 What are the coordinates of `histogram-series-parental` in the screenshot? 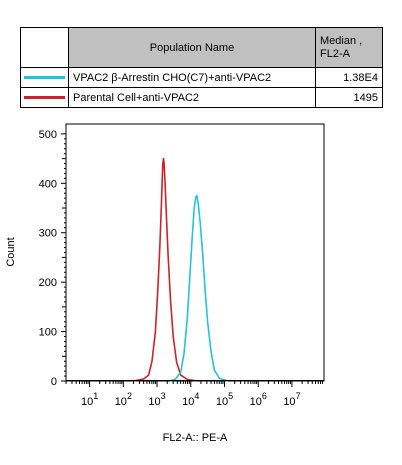 It's located at (165, 269).